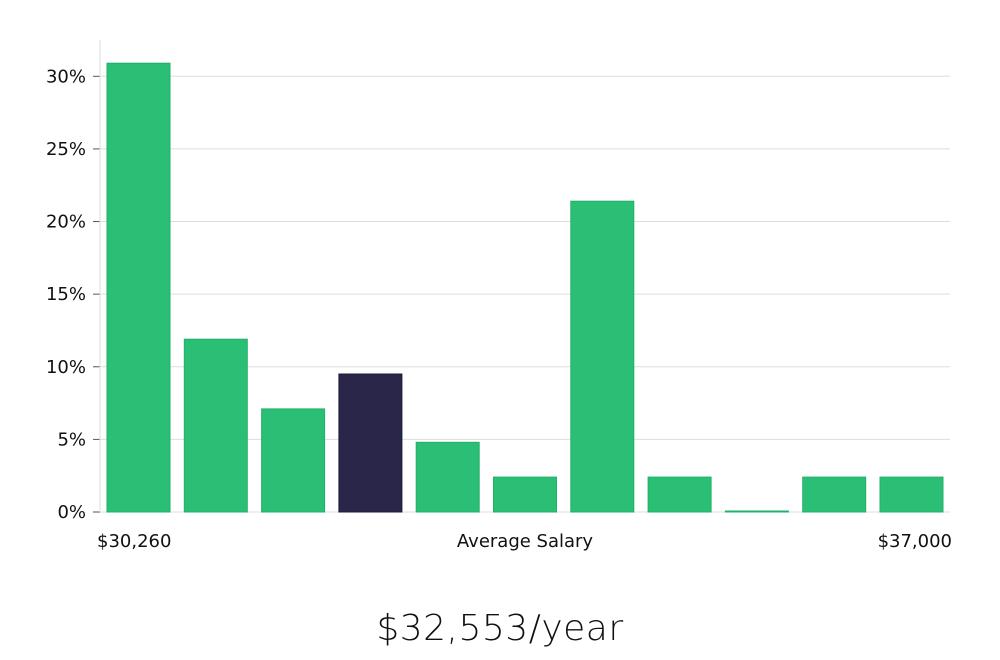  Describe the element at coordinates (71, 512) in the screenshot. I see `y-tick-label: 0%` at that location.